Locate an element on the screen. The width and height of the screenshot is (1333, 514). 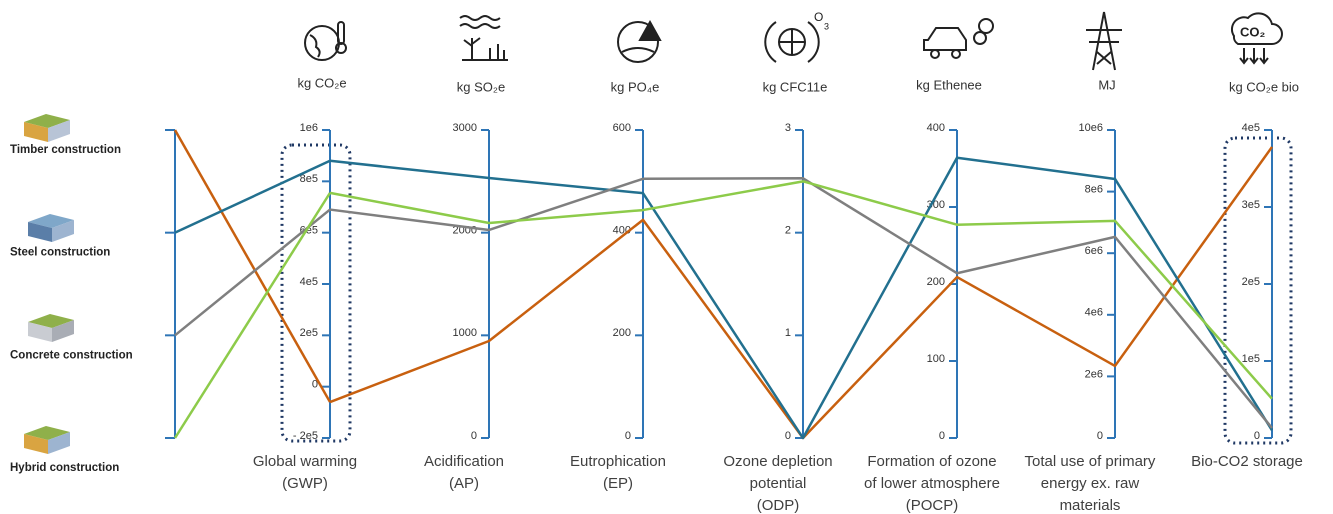
category-label: Timber construction is located at coordinates (65, 150).